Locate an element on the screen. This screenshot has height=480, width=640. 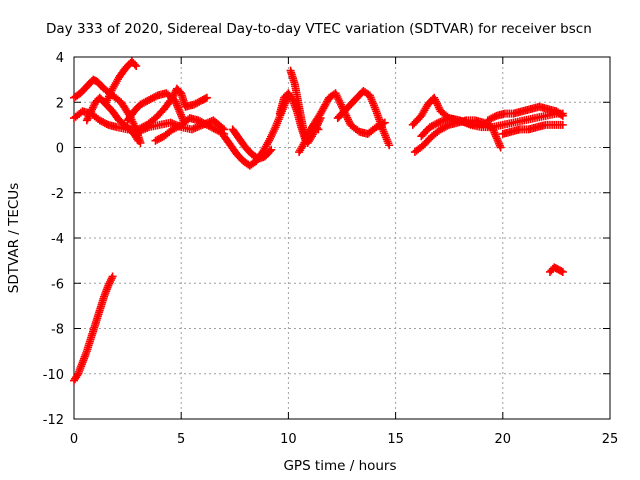
y-tick-label: -4 is located at coordinates (57, 239).